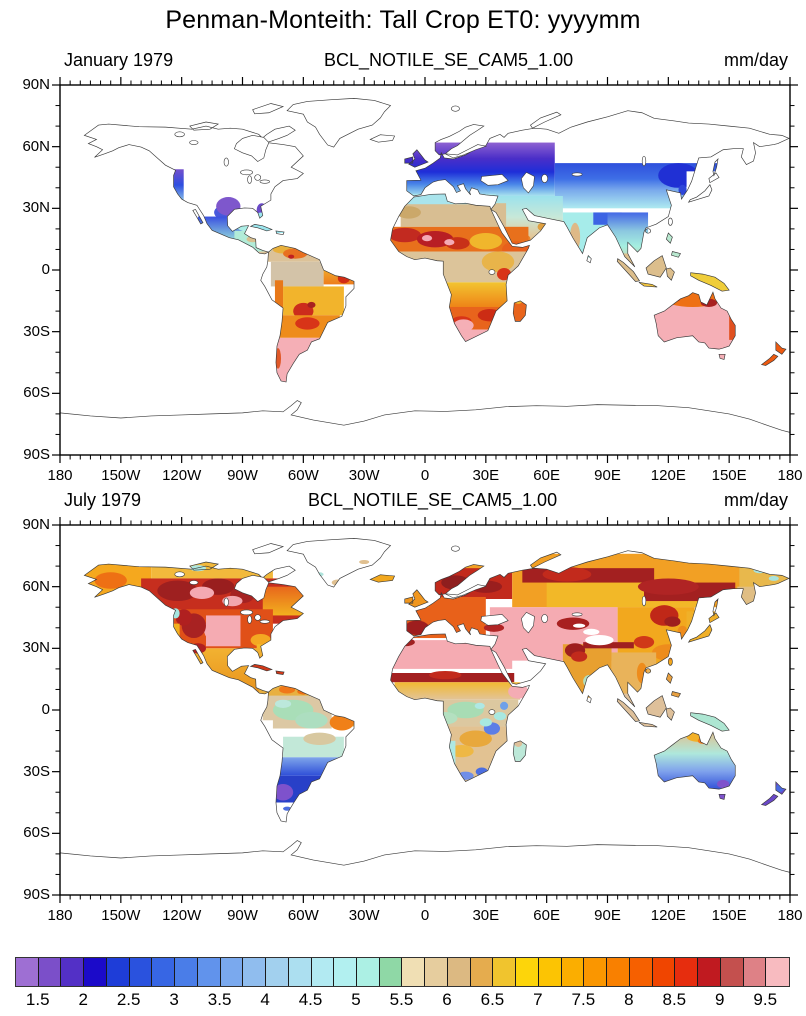  What do you see at coordinates (765, 999) in the screenshot?
I see `colorbar-tick-label: 9.5` at bounding box center [765, 999].